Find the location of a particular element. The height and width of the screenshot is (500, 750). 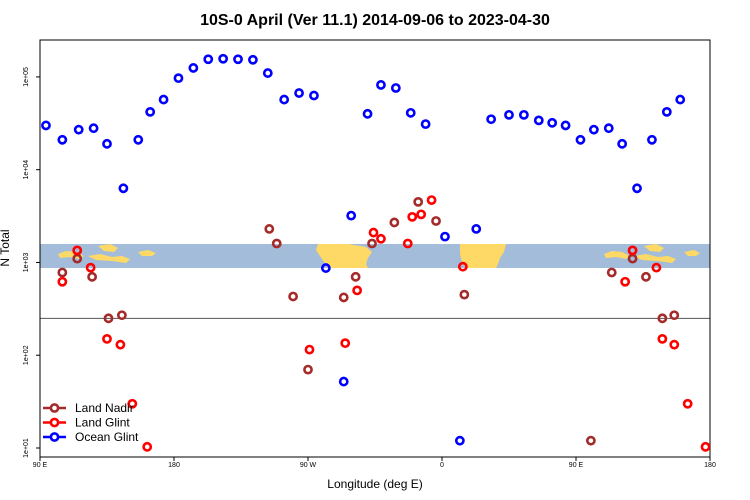

land-glint-legend-label: Land Glint is located at coordinates (102, 423).